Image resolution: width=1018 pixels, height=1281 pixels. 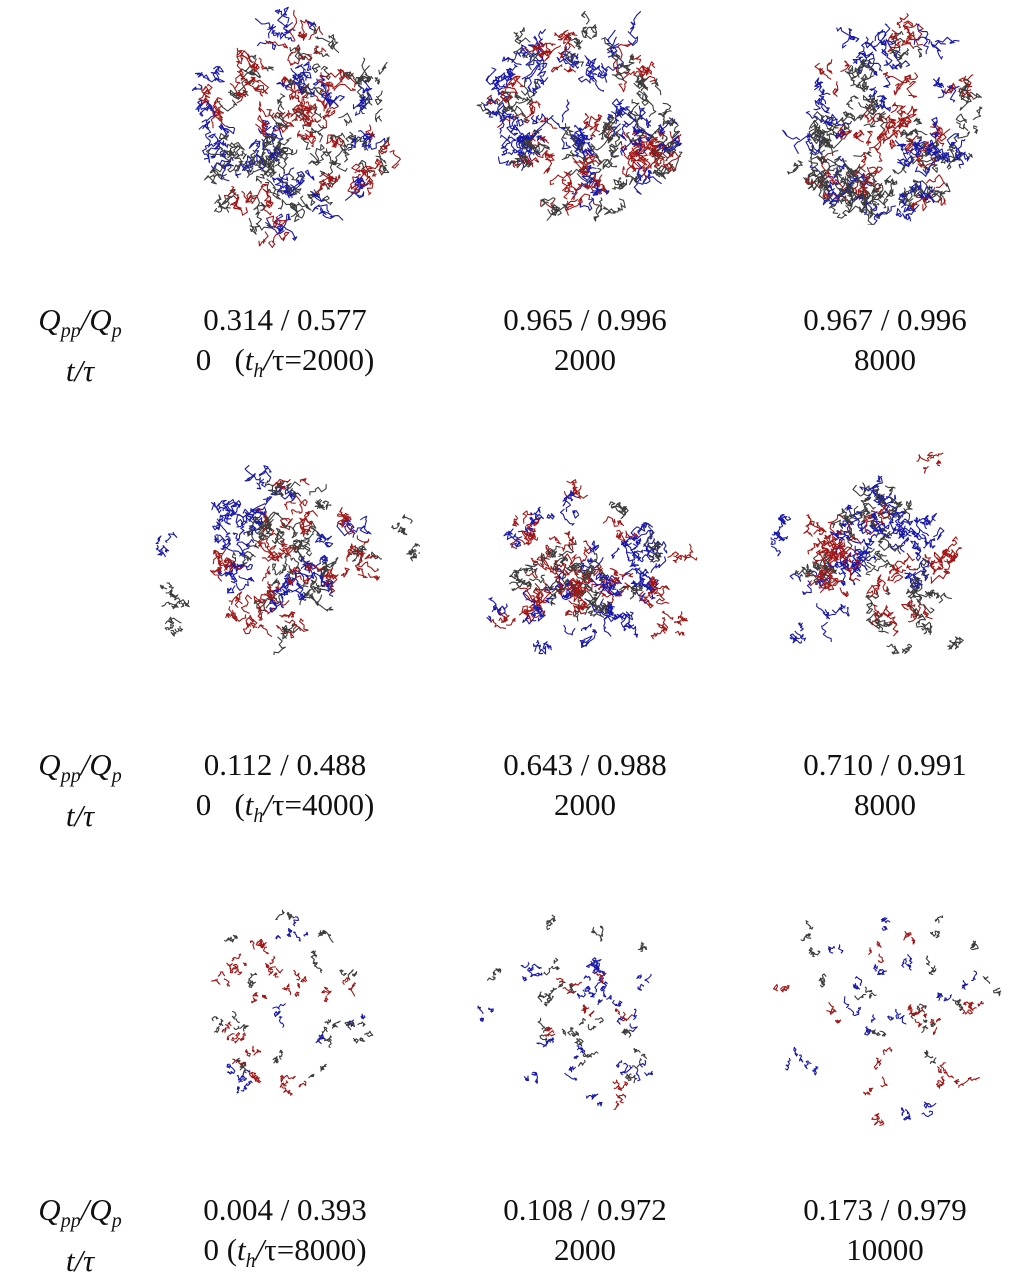 I want to click on panel-r2-c2, so click(x=585, y=555).